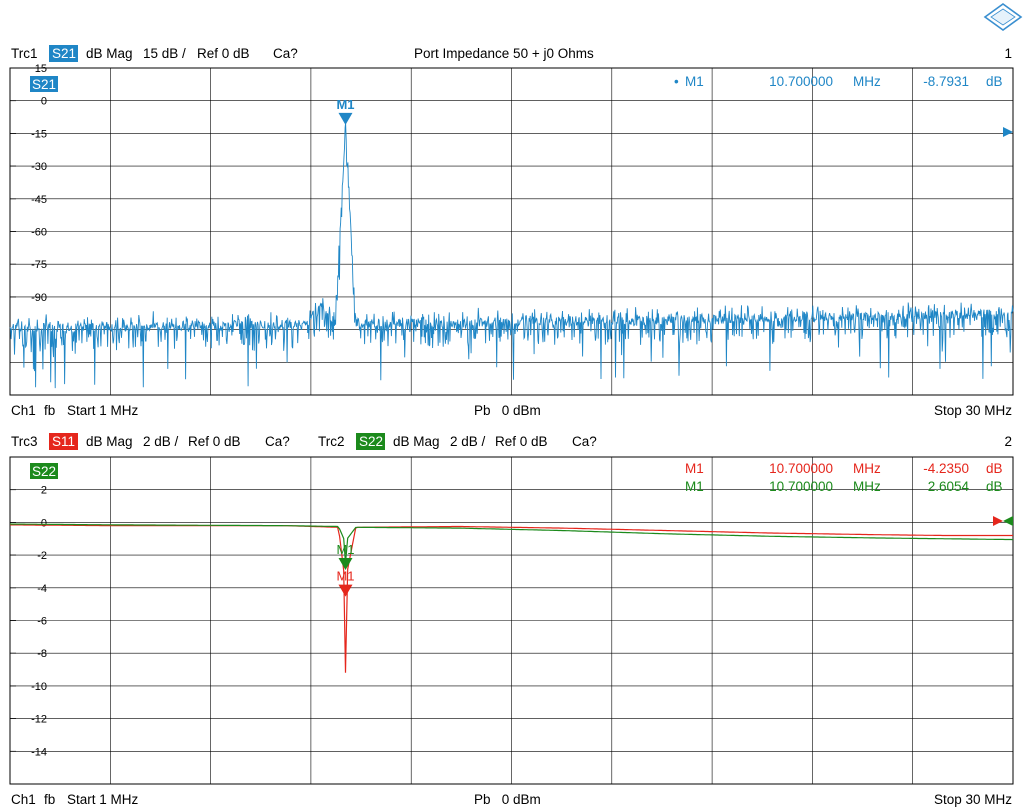 This screenshot has height=812, width=1024. I want to click on bottom-scale-b: 2 dB /, so click(468, 441).